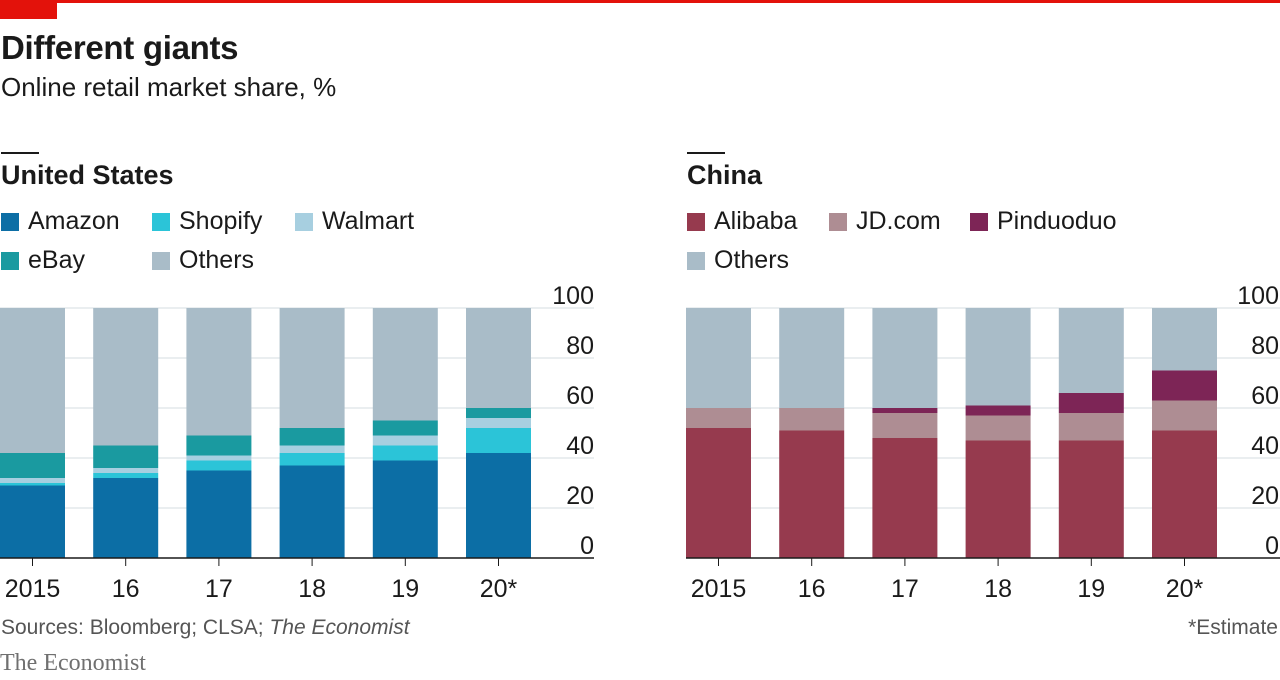 The height and width of the screenshot is (680, 1280). What do you see at coordinates (640, 1) in the screenshot?
I see `top-red-rule` at bounding box center [640, 1].